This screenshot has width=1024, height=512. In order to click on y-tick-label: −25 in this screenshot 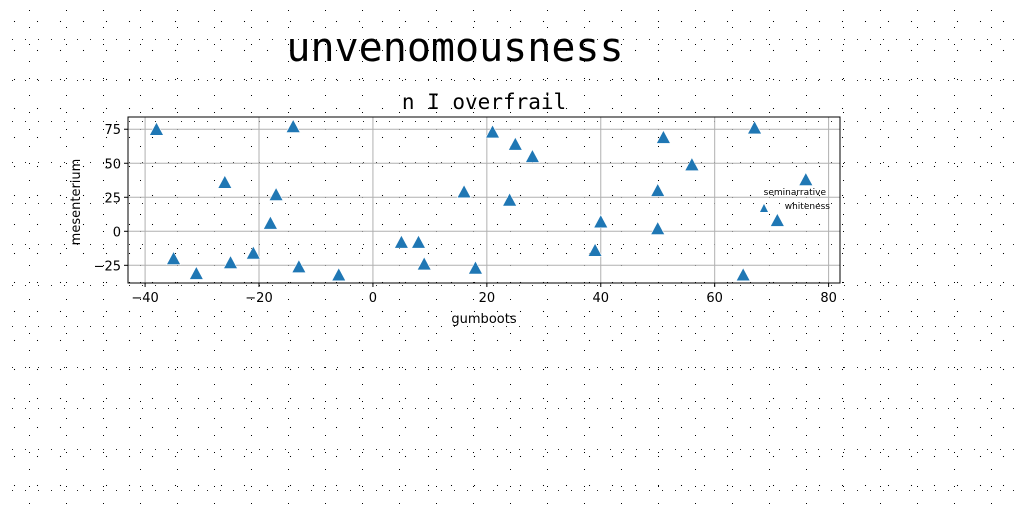, I will do `click(107, 266)`.